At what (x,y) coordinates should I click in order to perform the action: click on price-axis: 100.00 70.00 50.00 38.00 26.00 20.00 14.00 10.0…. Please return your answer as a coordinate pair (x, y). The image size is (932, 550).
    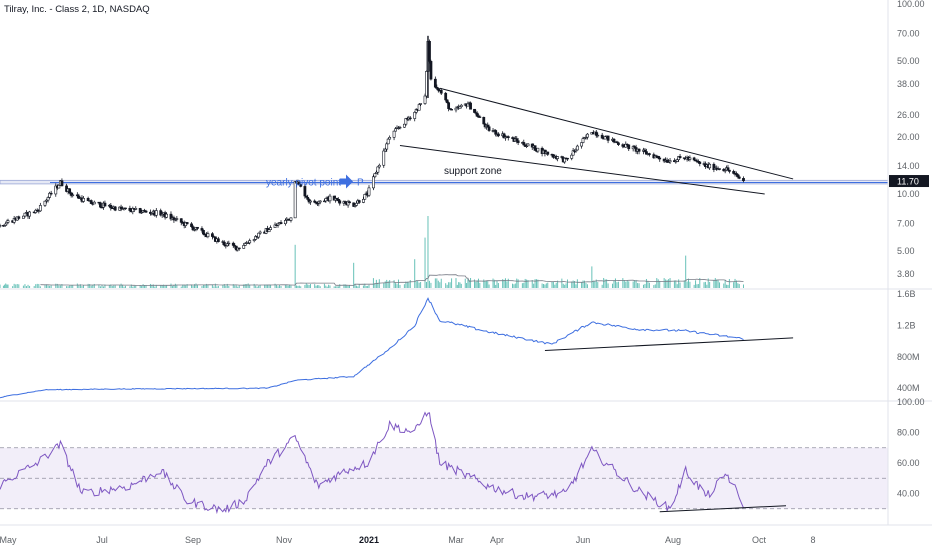
    Looking at the image, I should click on (909, 249).